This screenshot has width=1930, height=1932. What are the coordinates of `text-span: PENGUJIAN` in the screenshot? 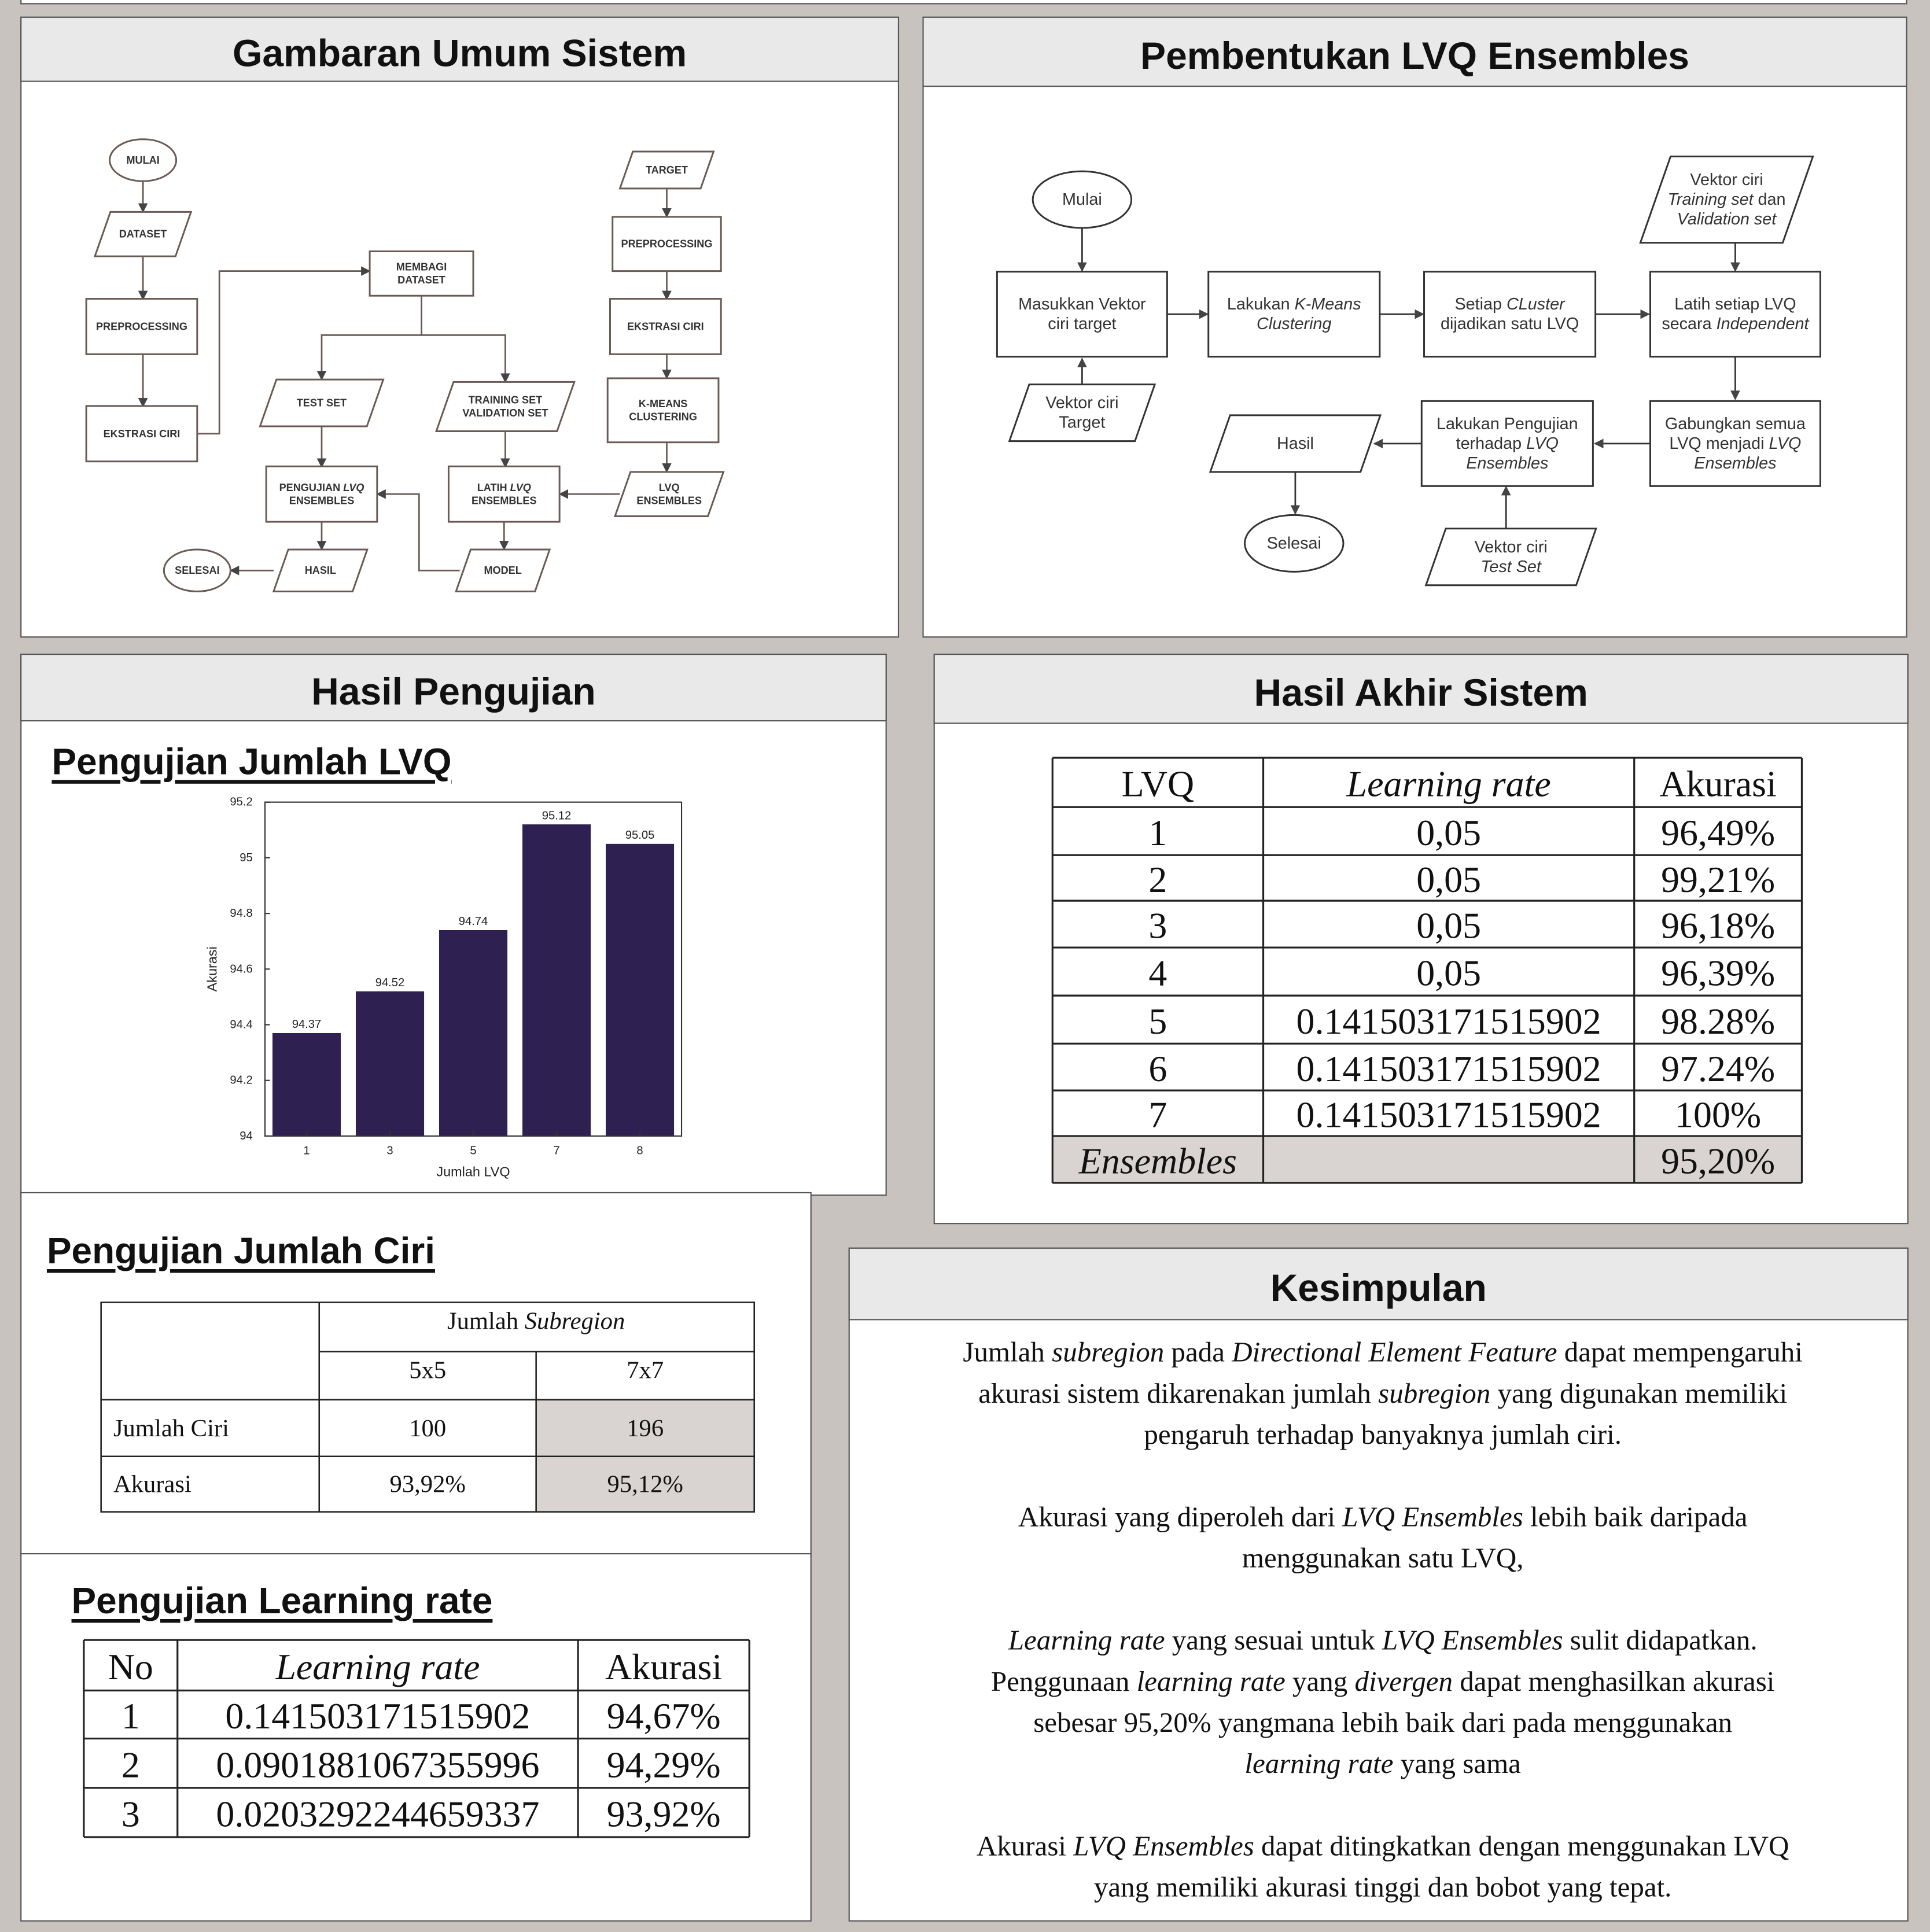 It's located at (311, 487).